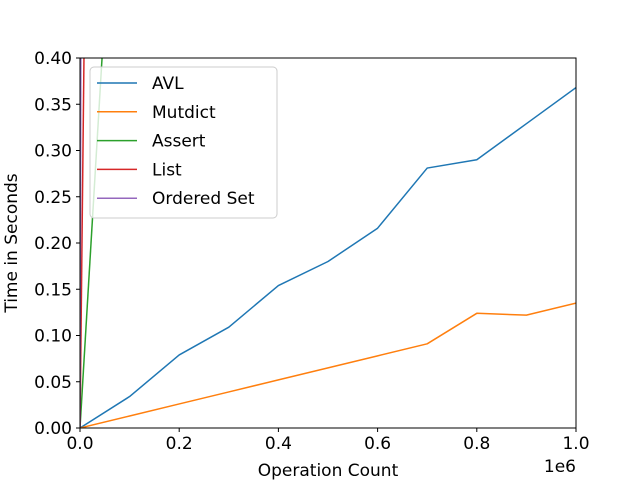 This screenshot has width=640, height=480. Describe the element at coordinates (203, 199) in the screenshot. I see `legend-label-ordered-set: Ordered Set` at that location.